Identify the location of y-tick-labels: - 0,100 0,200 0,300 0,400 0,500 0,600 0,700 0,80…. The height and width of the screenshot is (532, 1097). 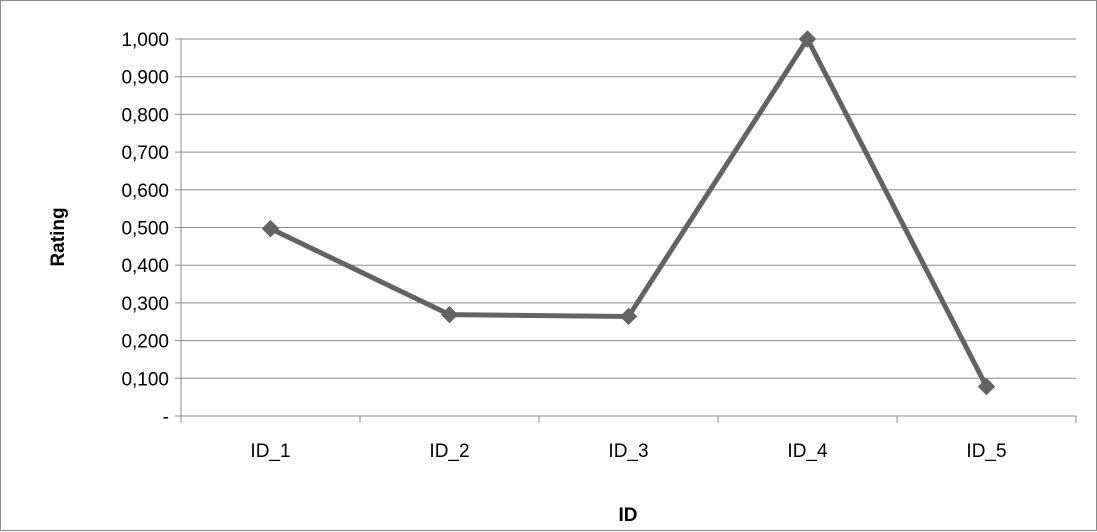
(145, 229).